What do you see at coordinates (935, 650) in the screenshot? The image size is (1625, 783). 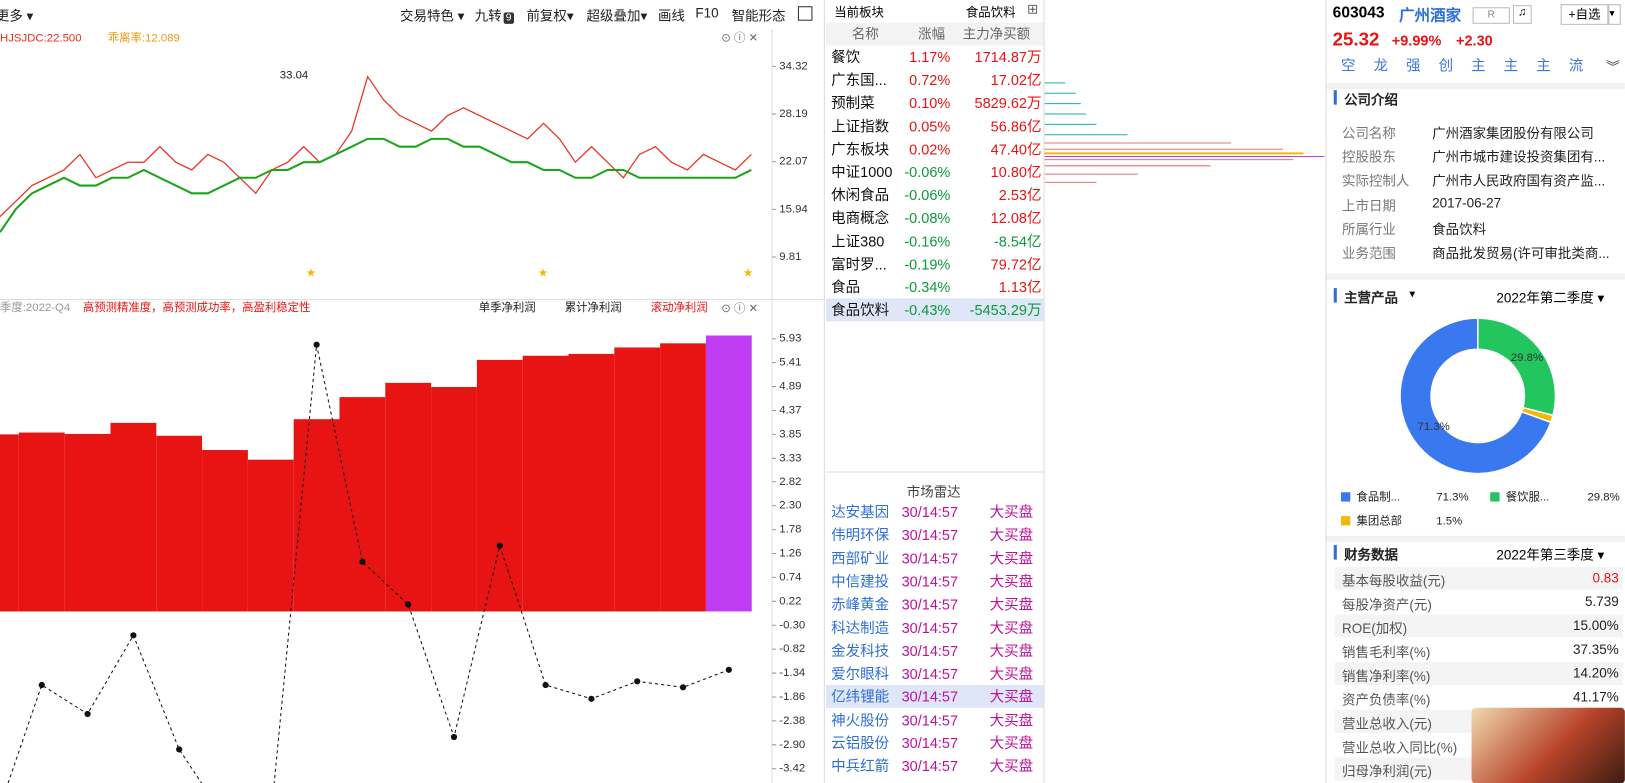 I see `radar-row: 金发科技 30/14:57 大买盘` at bounding box center [935, 650].